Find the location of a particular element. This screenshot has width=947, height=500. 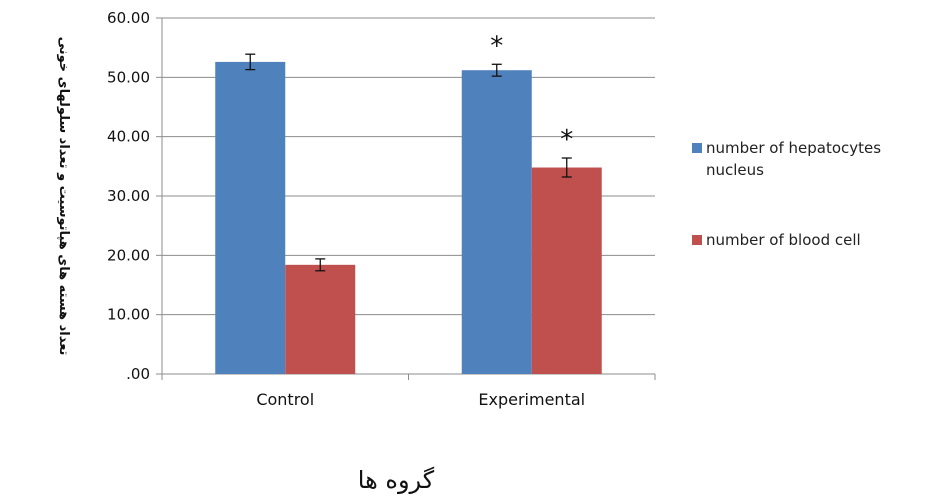

legend-label: nucleus is located at coordinates (735, 170).